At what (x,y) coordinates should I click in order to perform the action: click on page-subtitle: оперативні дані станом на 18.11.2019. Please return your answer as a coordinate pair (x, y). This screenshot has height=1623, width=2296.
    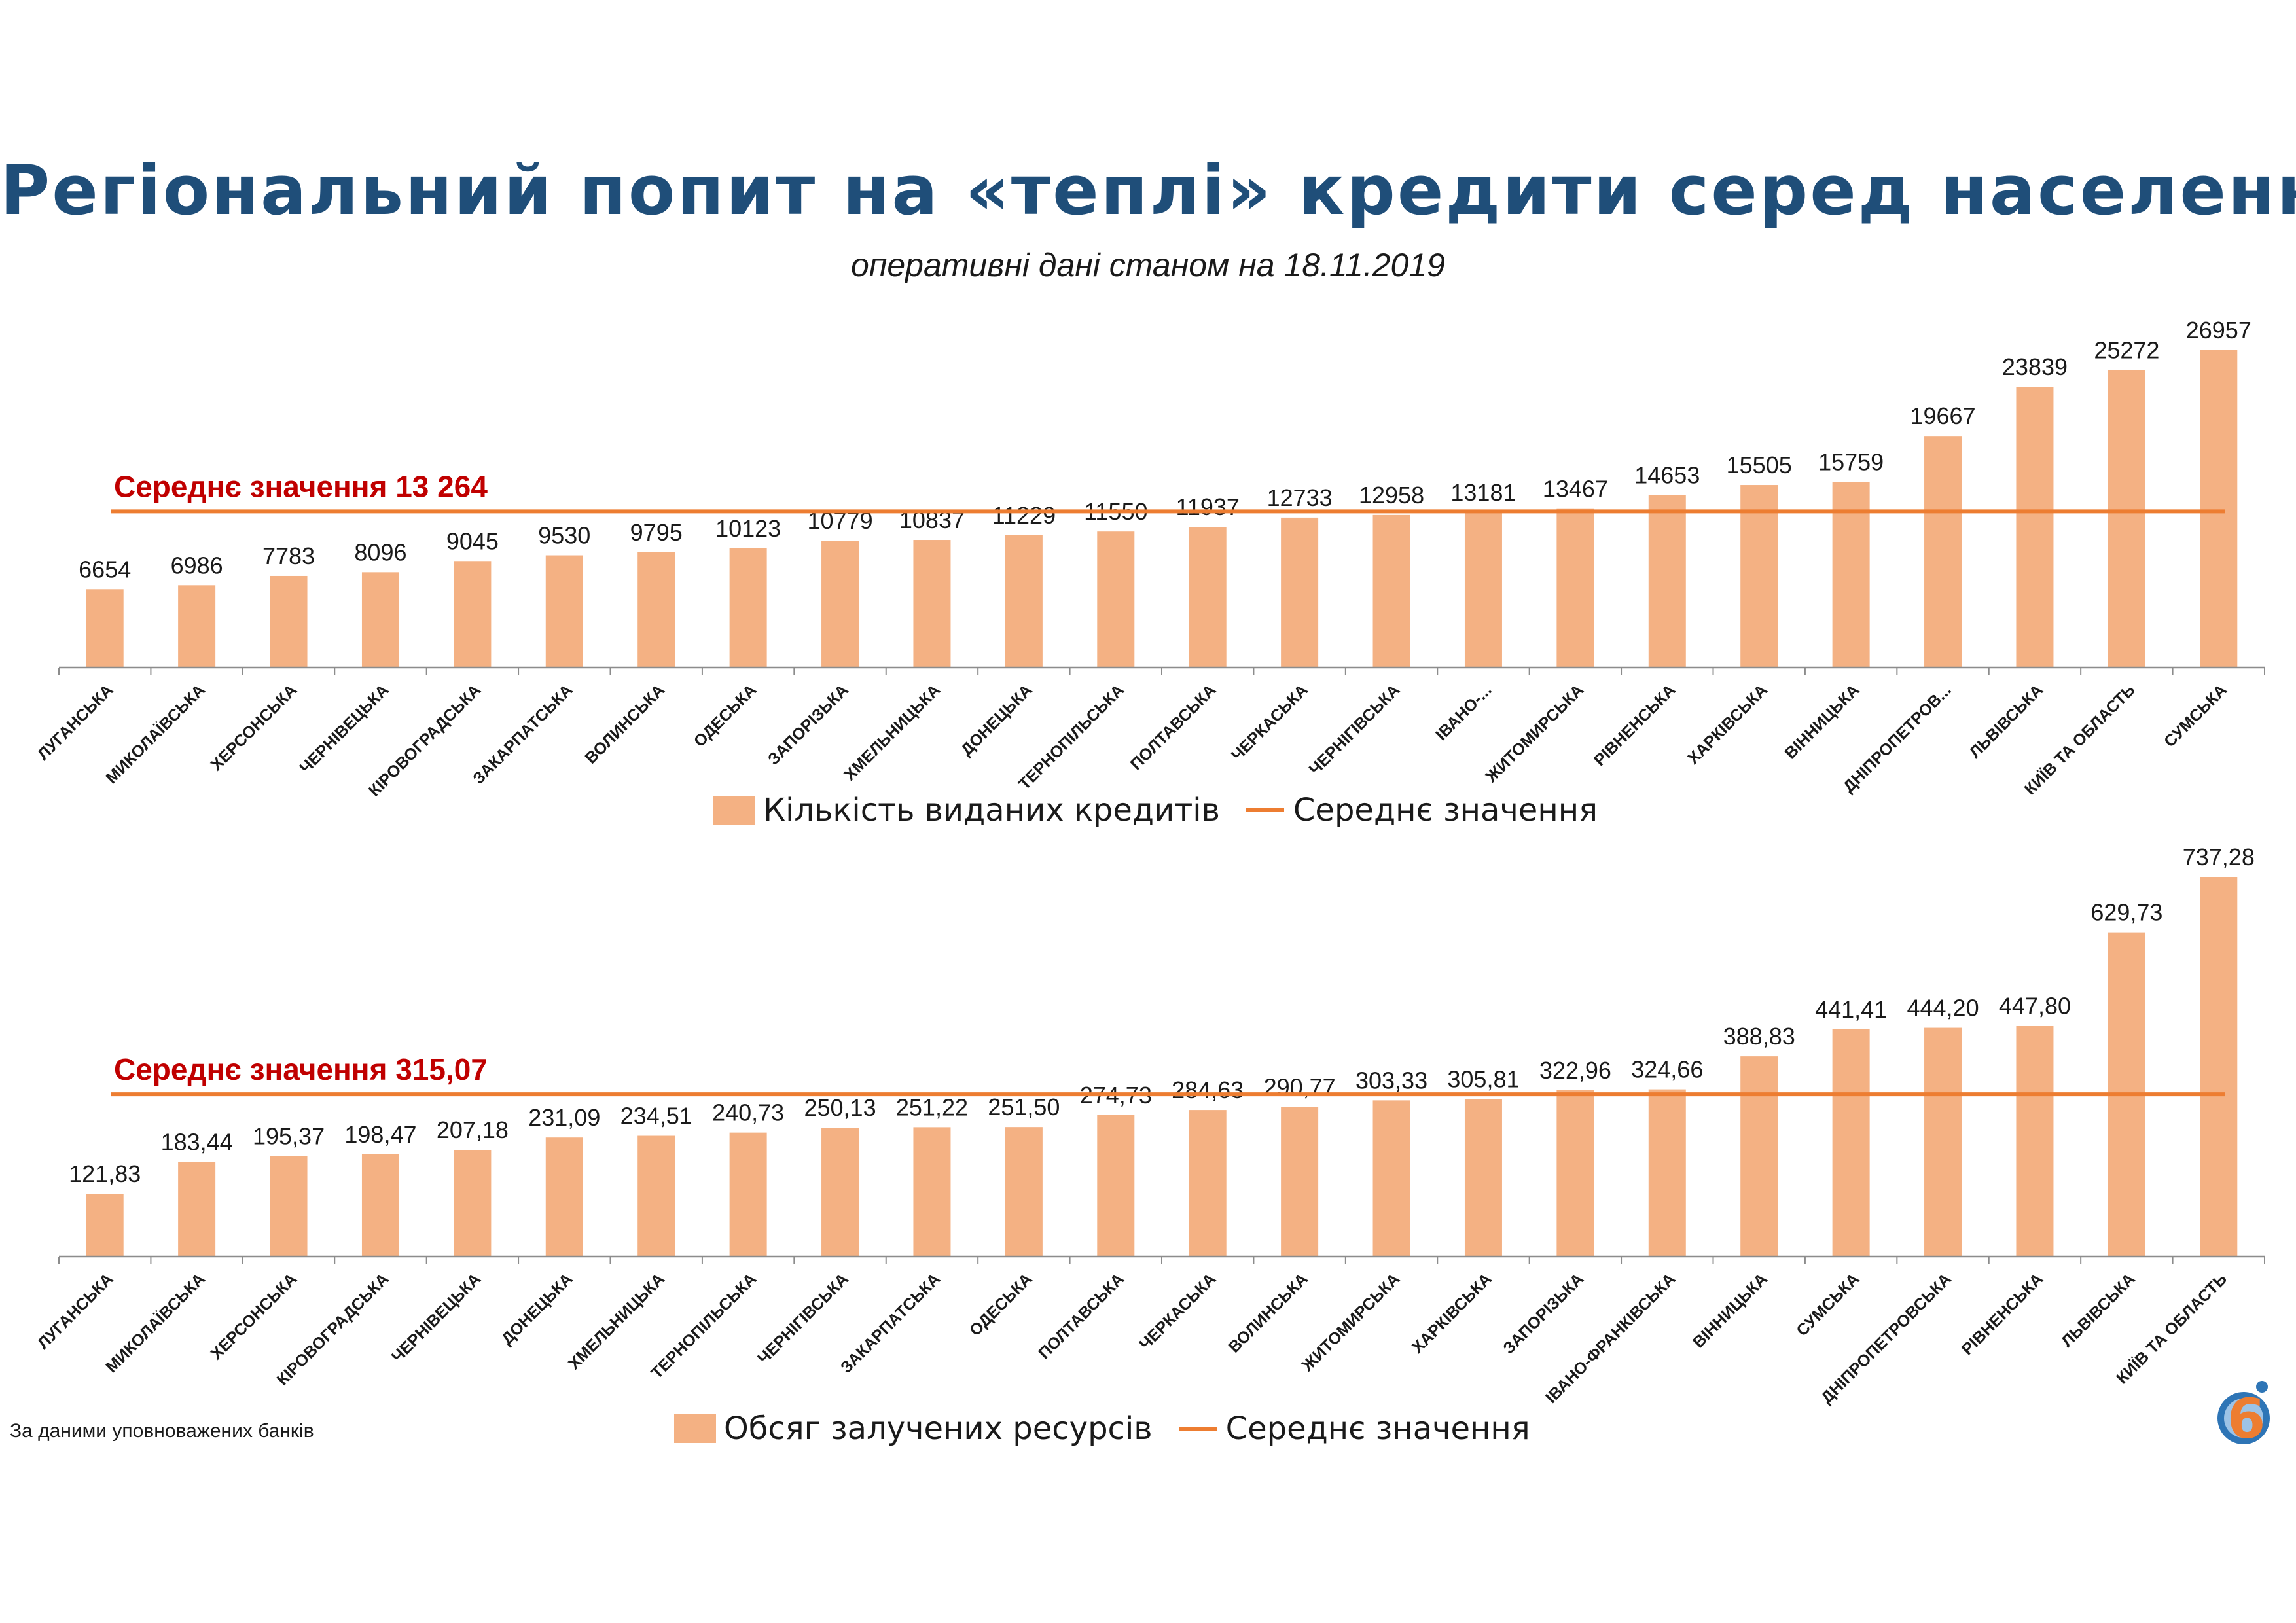
    Looking at the image, I should click on (1148, 265).